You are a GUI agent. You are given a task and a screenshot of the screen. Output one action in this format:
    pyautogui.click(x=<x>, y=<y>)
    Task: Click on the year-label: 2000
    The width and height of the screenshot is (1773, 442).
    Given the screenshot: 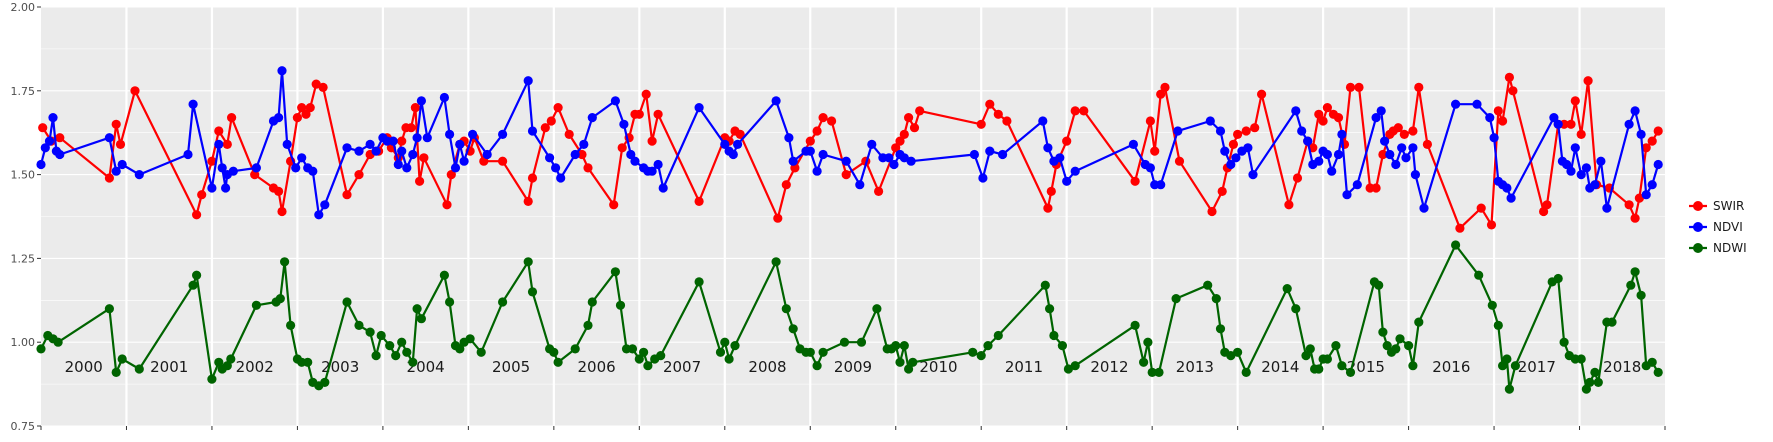 What is the action you would take?
    pyautogui.click(x=84, y=367)
    